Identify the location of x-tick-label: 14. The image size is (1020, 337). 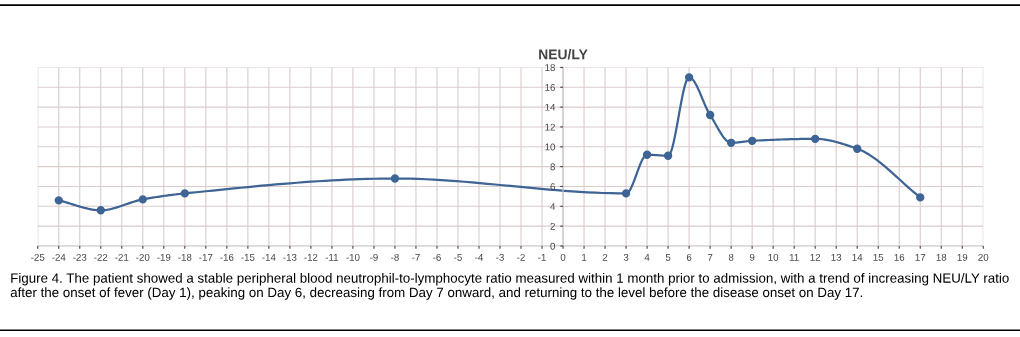
(857, 257).